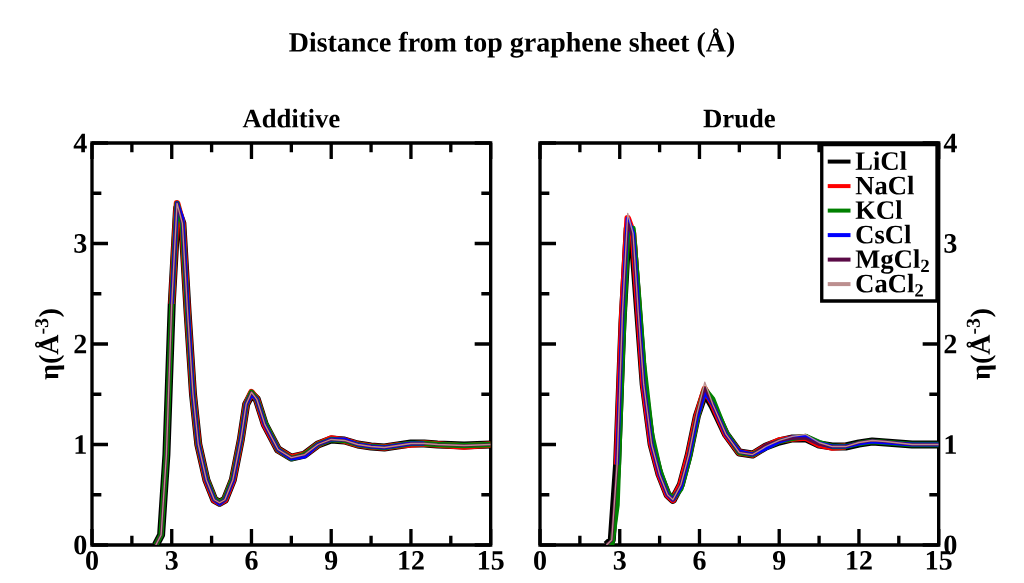  Describe the element at coordinates (540, 560) in the screenshot. I see `x-tick-label: 0` at that location.